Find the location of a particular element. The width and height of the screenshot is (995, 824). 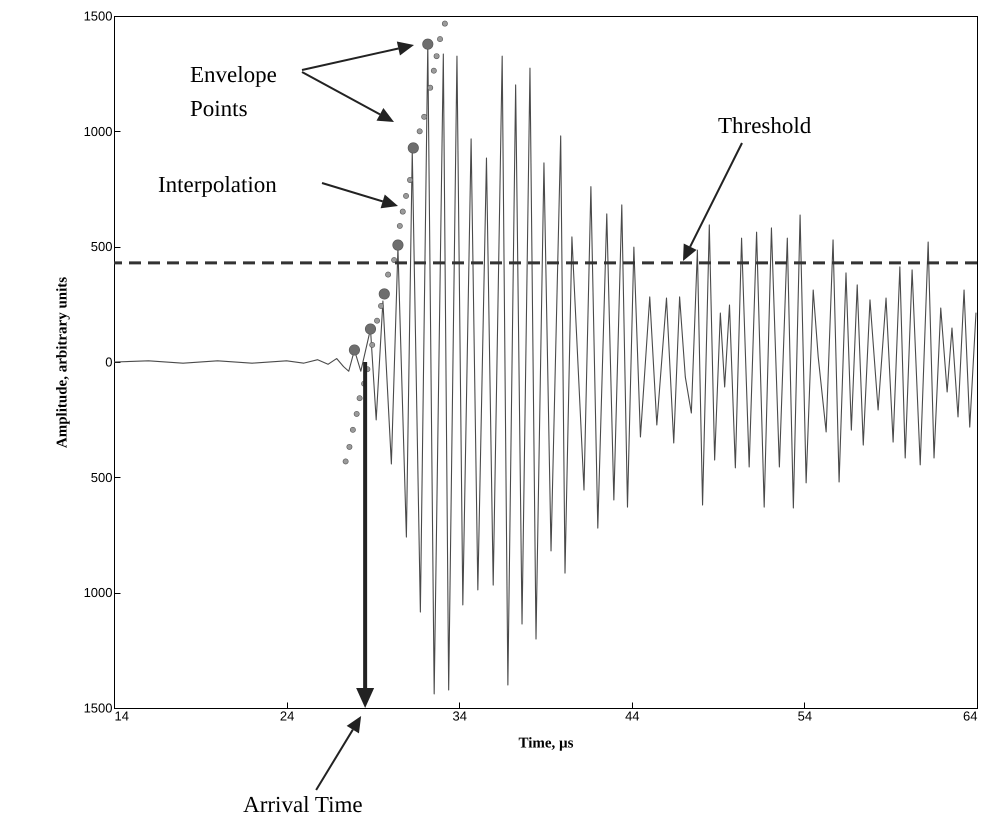

x-axis-title: Time, µs is located at coordinates (546, 744).